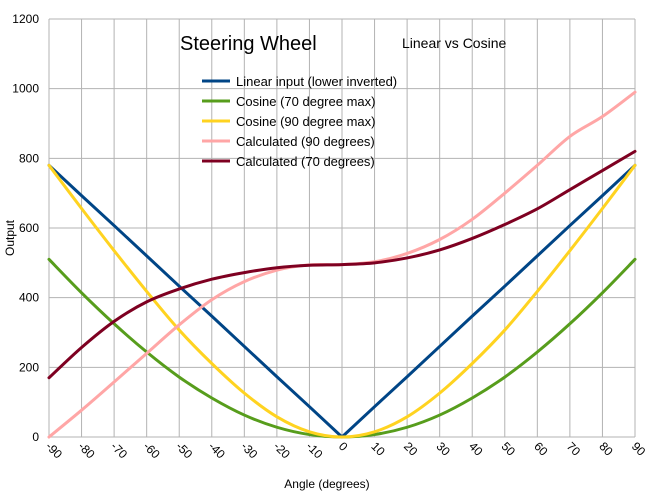 This screenshot has width=656, height=501. What do you see at coordinates (305, 161) in the screenshot?
I see `legend-label: Calculated (70 degrees)` at bounding box center [305, 161].